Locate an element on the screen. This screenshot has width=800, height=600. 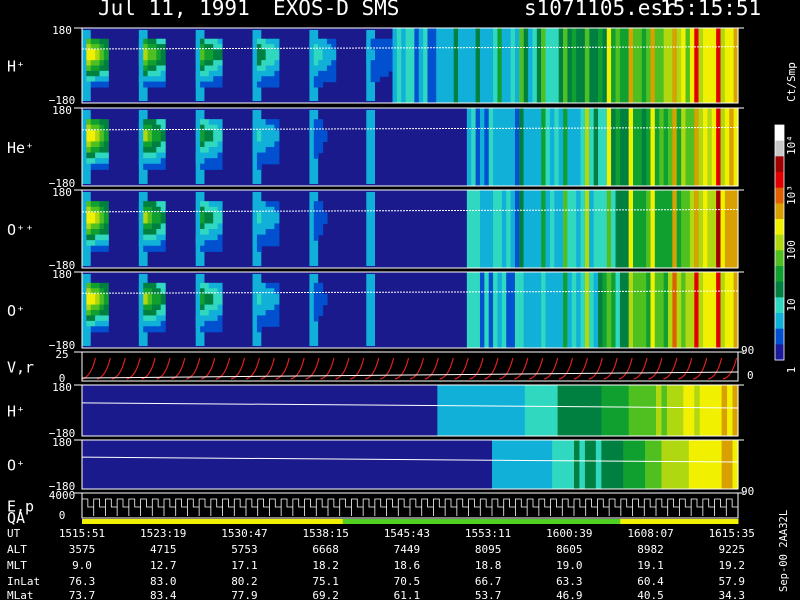
panel-ymin: −180 is located at coordinates (62, 433).